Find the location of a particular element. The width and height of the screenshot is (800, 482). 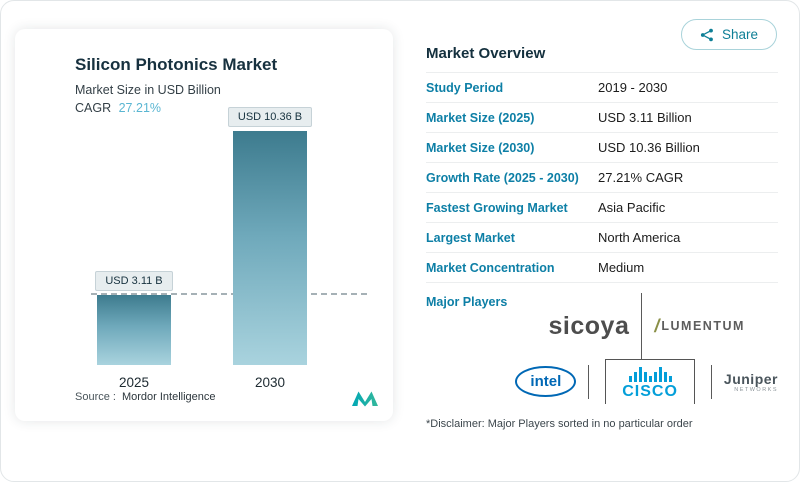

mordor-intelligence-logo is located at coordinates (365, 399).